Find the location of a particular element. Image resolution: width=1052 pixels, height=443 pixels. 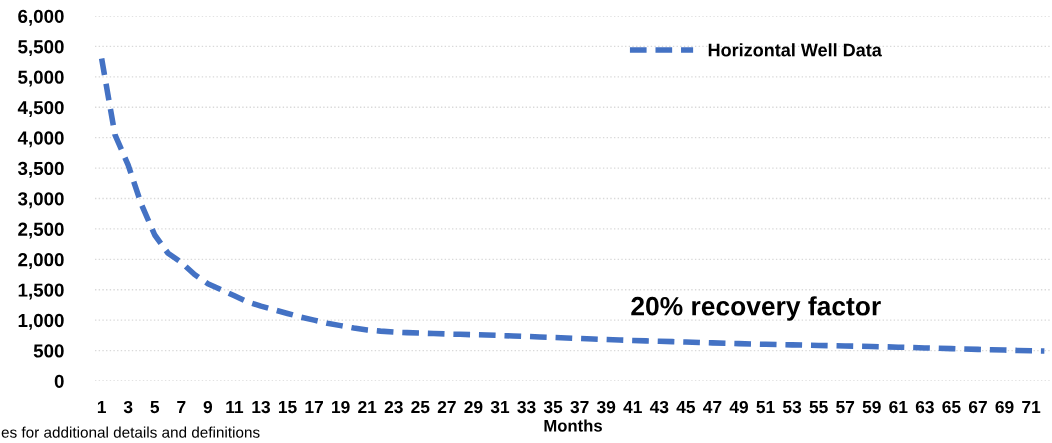

y-tick-label: 1,500 is located at coordinates (41, 291).